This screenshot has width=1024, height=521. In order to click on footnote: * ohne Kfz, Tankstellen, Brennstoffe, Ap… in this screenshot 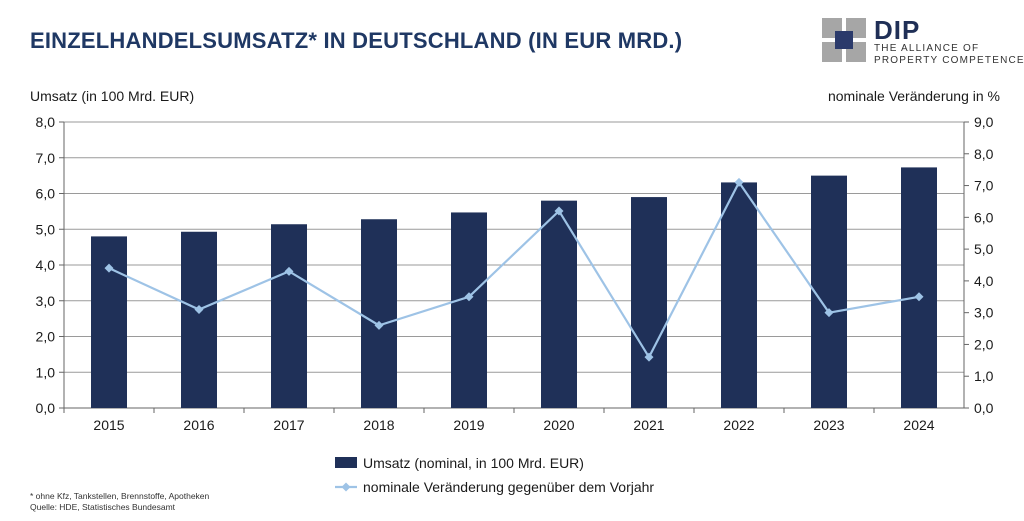, I will do `click(120, 496)`.